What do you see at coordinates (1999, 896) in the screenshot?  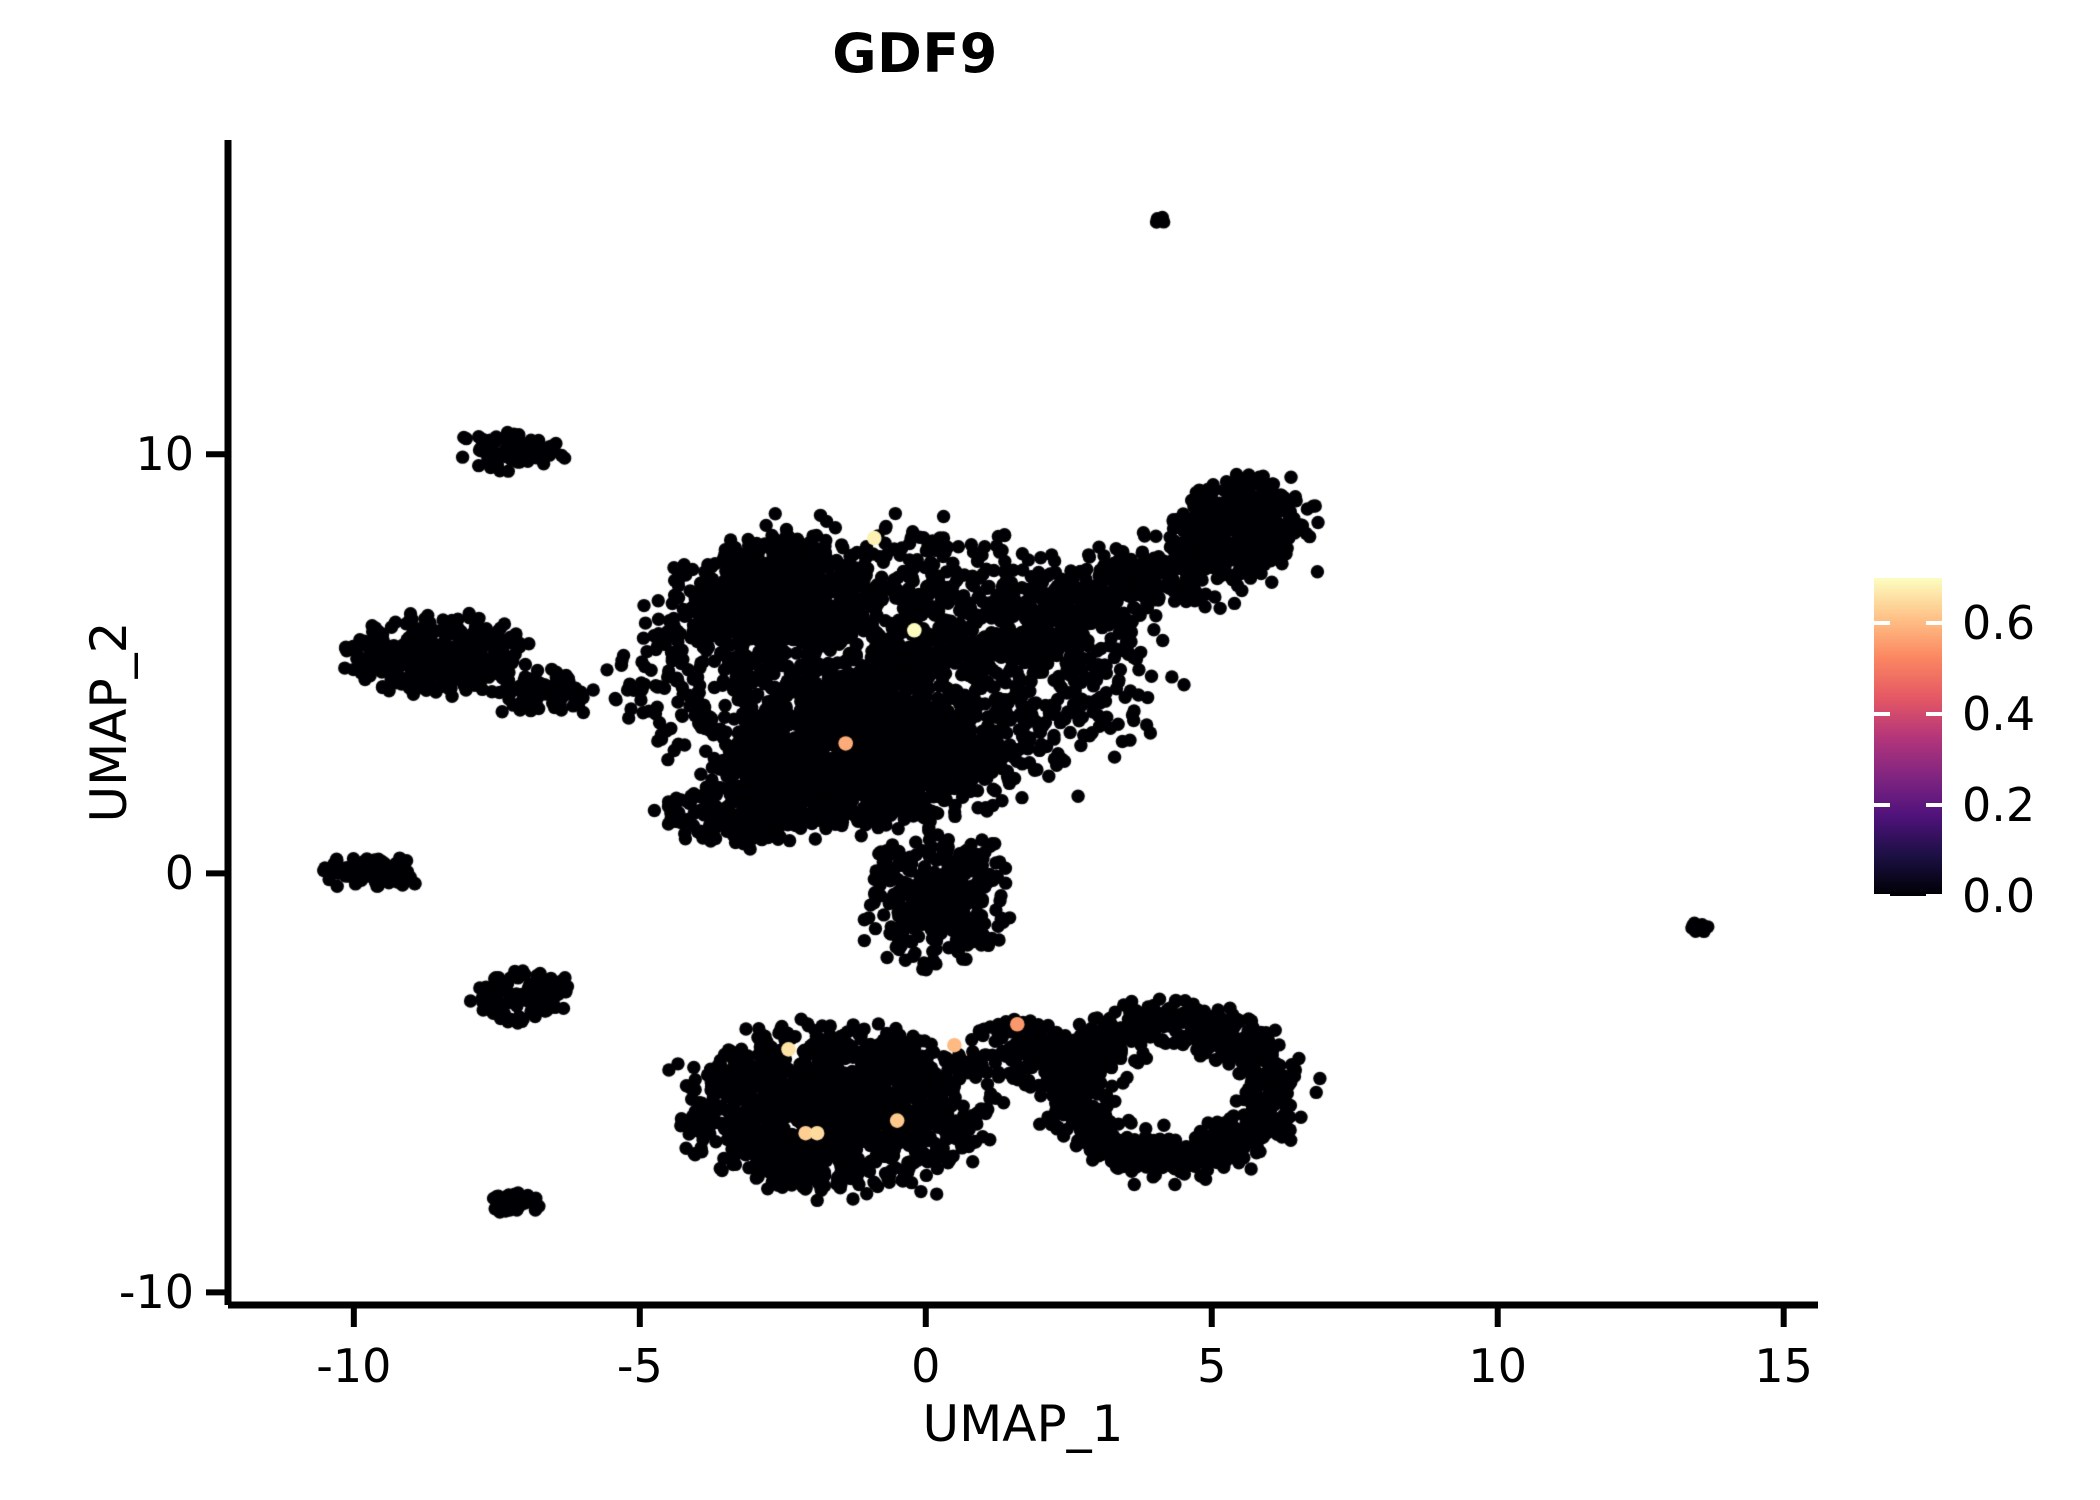 I see `colorbar-tick-label: 0.0` at bounding box center [1999, 896].